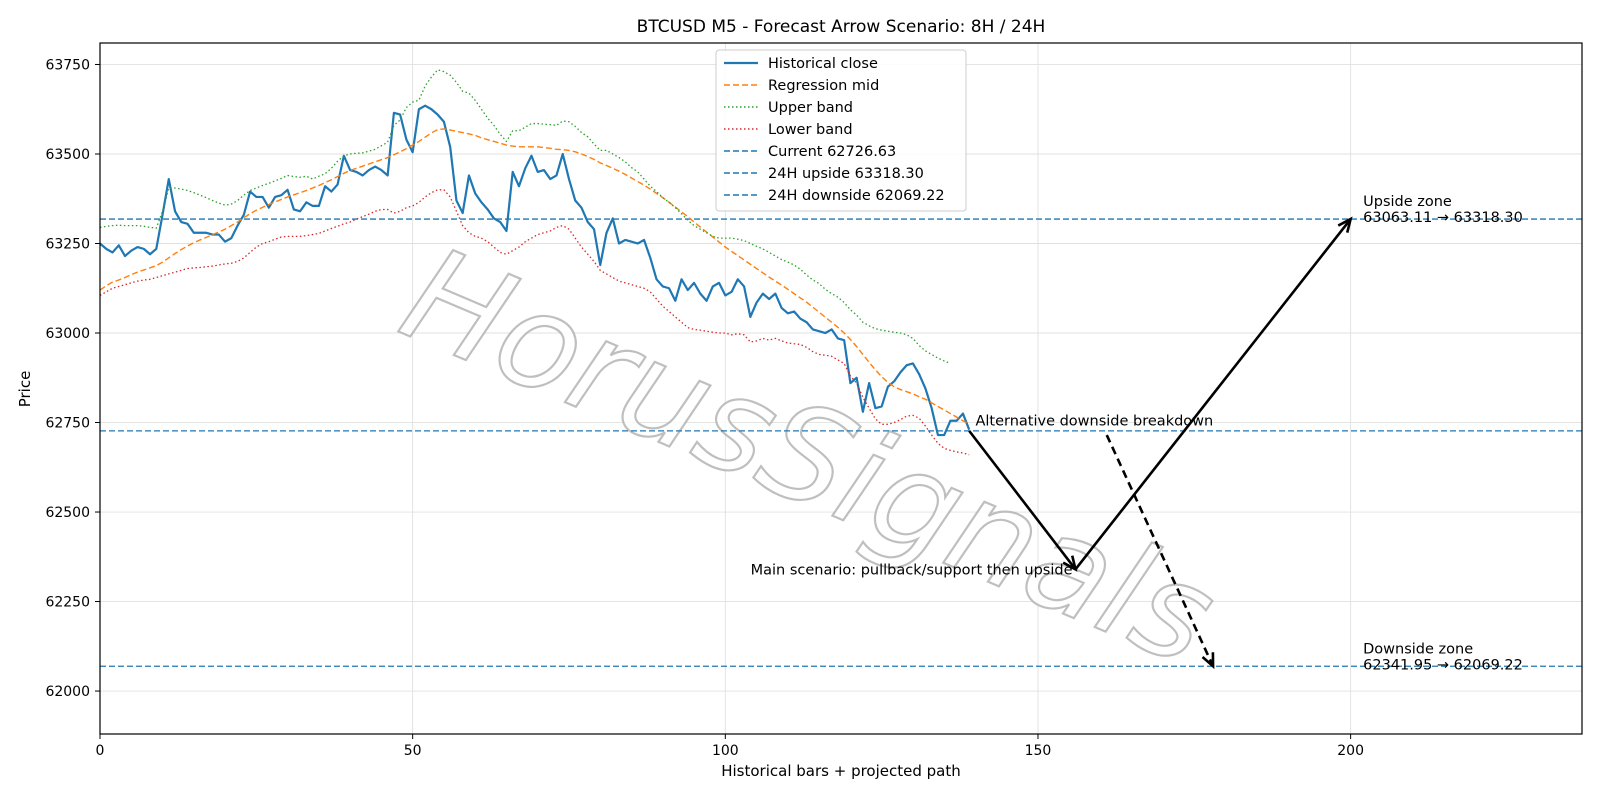 The image size is (1600, 800). I want to click on legend-box, so click(841, 130).